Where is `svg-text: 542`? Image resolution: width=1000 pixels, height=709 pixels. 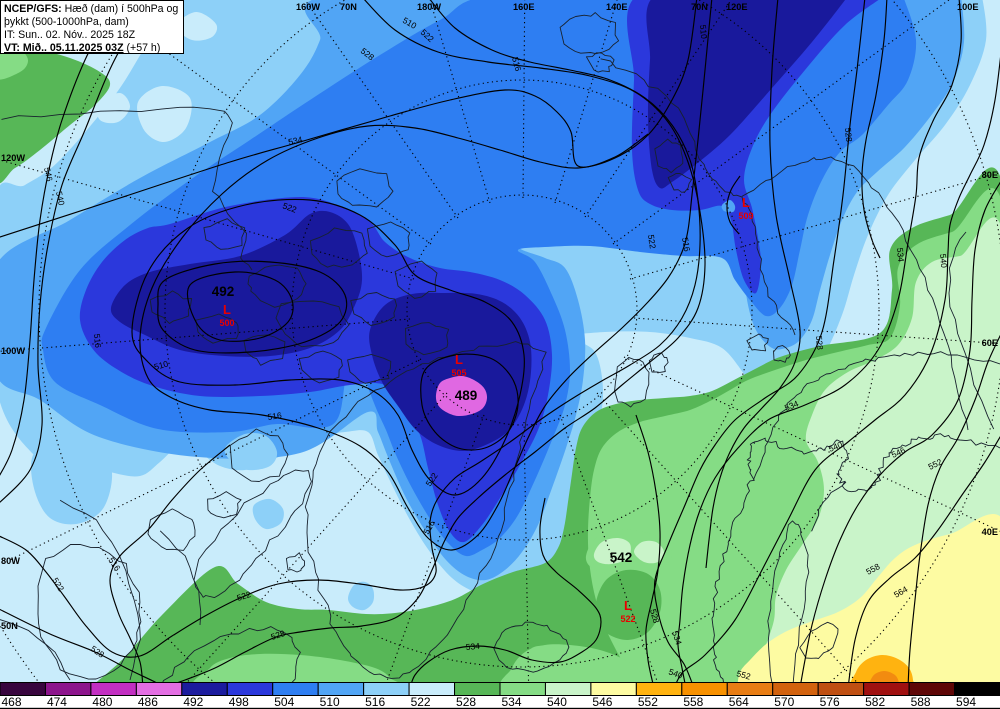
svg-text: 542 is located at coordinates (621, 557).